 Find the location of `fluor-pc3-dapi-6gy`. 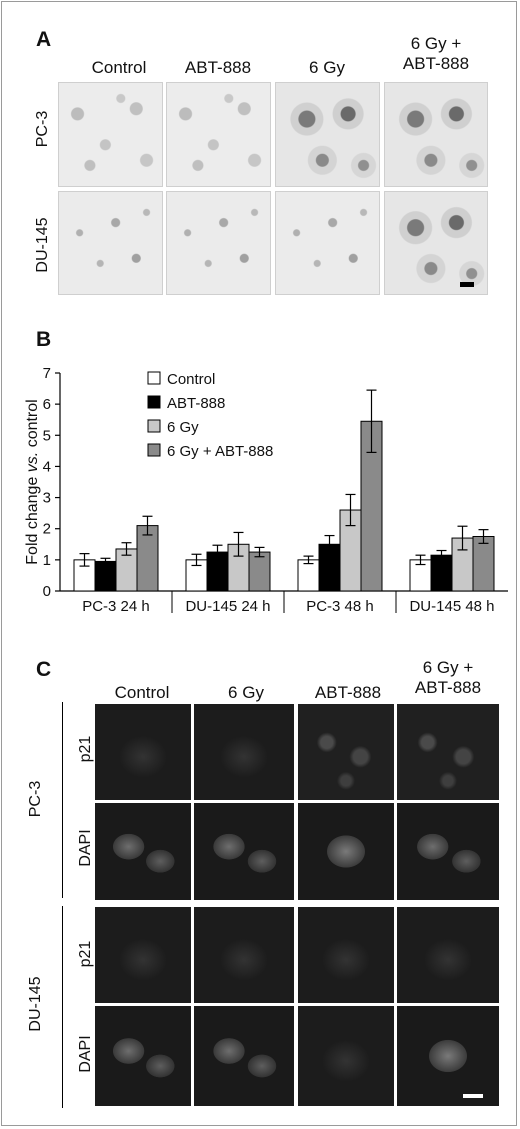

fluor-pc3-dapi-6gy is located at coordinates (244, 851).